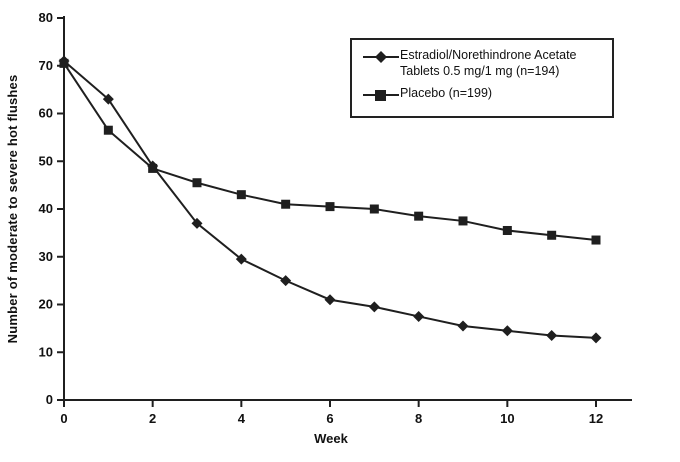 This screenshot has width=680, height=462. Describe the element at coordinates (49, 399) in the screenshot. I see `y-tick-label: 0` at that location.